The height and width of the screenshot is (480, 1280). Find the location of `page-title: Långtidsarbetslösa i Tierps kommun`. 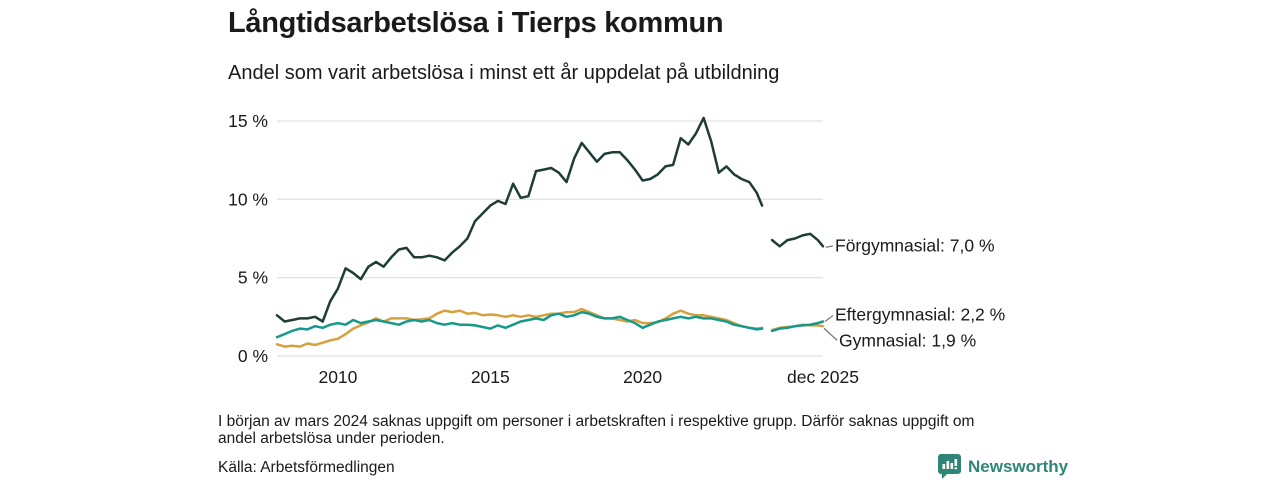

page-title: Långtidsarbetslösa i Tierps kommun is located at coordinates (476, 23).